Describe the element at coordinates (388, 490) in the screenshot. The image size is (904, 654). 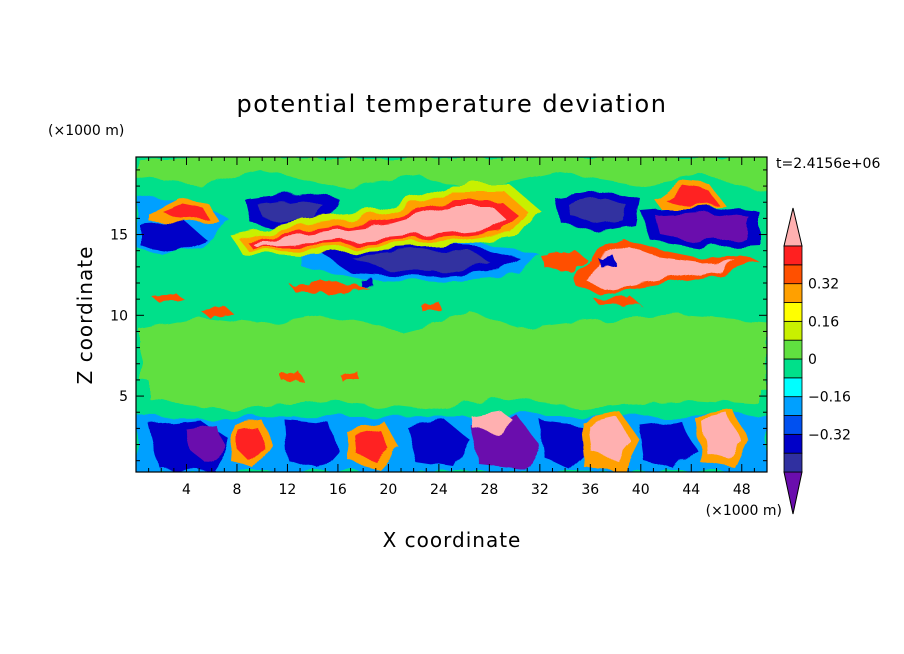
I see `x-tick-label: 20` at that location.